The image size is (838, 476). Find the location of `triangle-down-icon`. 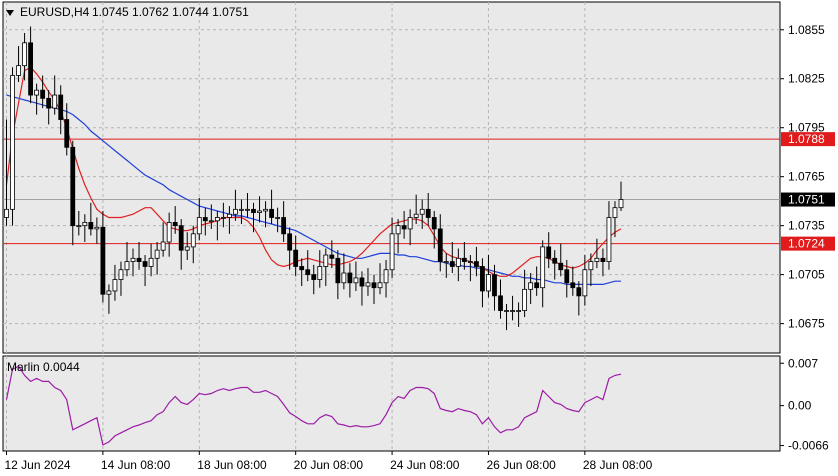

triangle-down-icon is located at coordinates (10, 13).